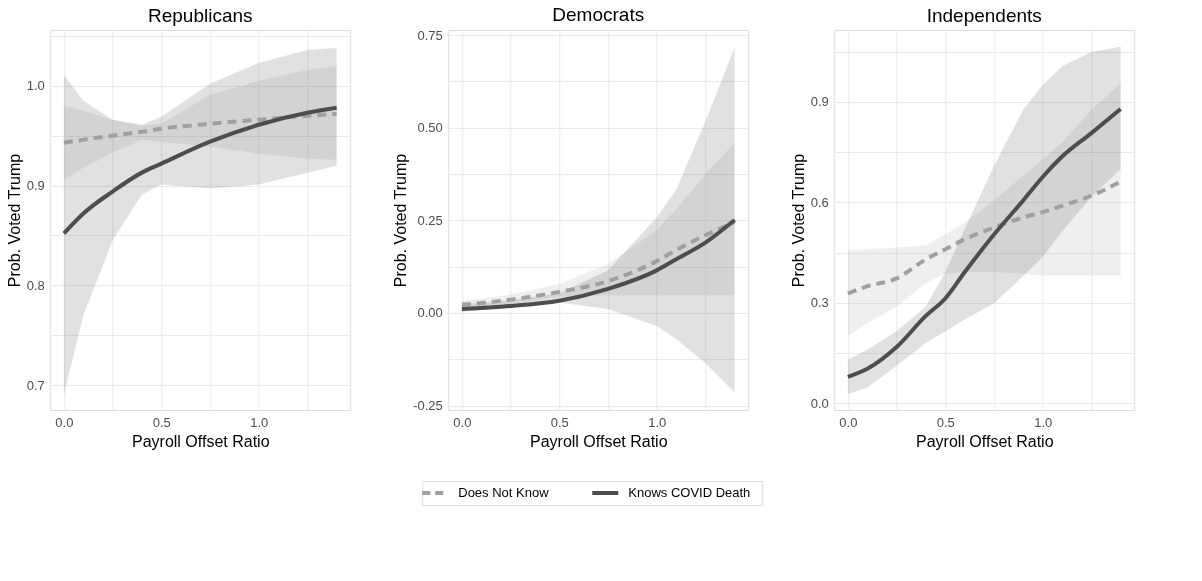 This screenshot has width=1202, height=581. Describe the element at coordinates (430, 35) in the screenshot. I see `y-tick-label: 0.75` at that location.